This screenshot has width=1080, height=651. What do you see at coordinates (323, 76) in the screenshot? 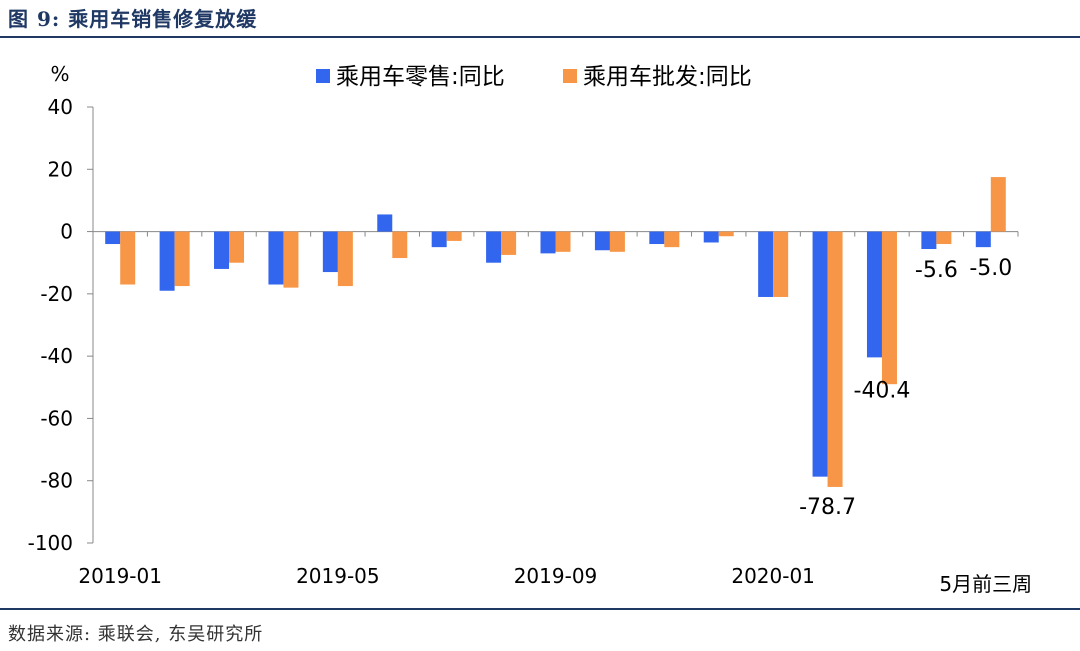
I see `legend-swatch-retail` at bounding box center [323, 76].